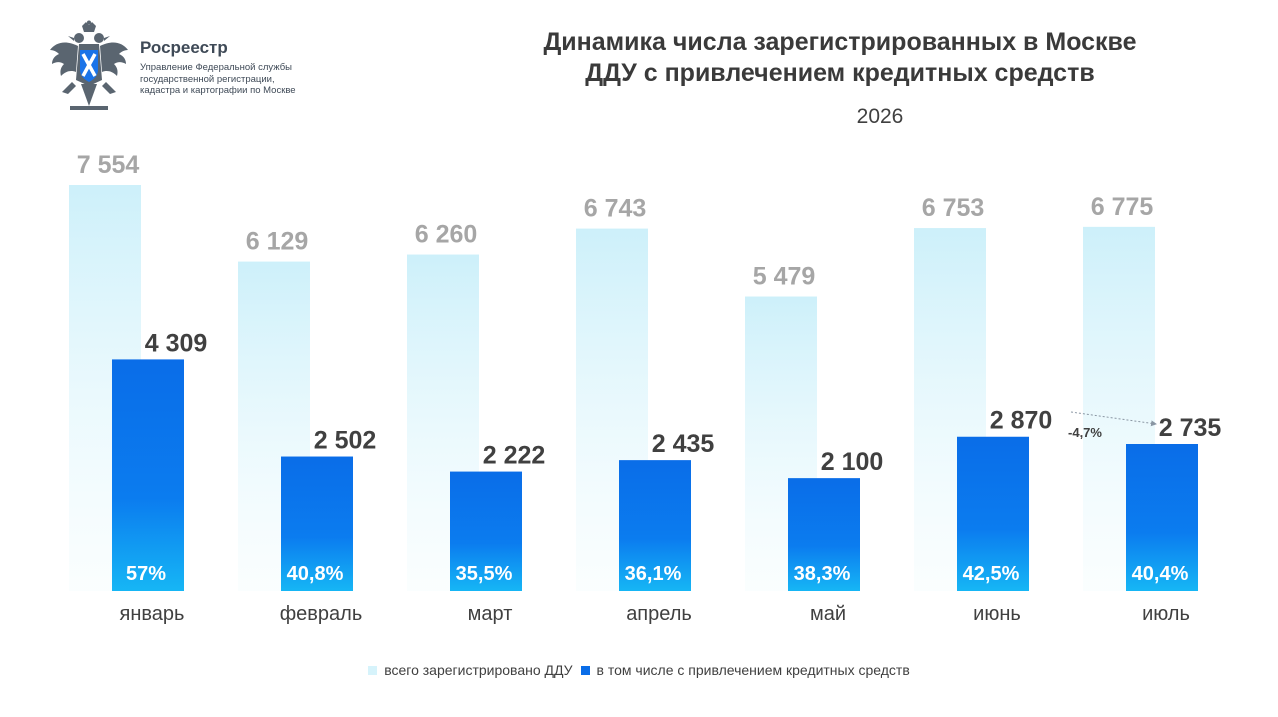  What do you see at coordinates (478, 670) in the screenshot?
I see `legend-label-total: всего зарегистрировано ДДУ` at bounding box center [478, 670].